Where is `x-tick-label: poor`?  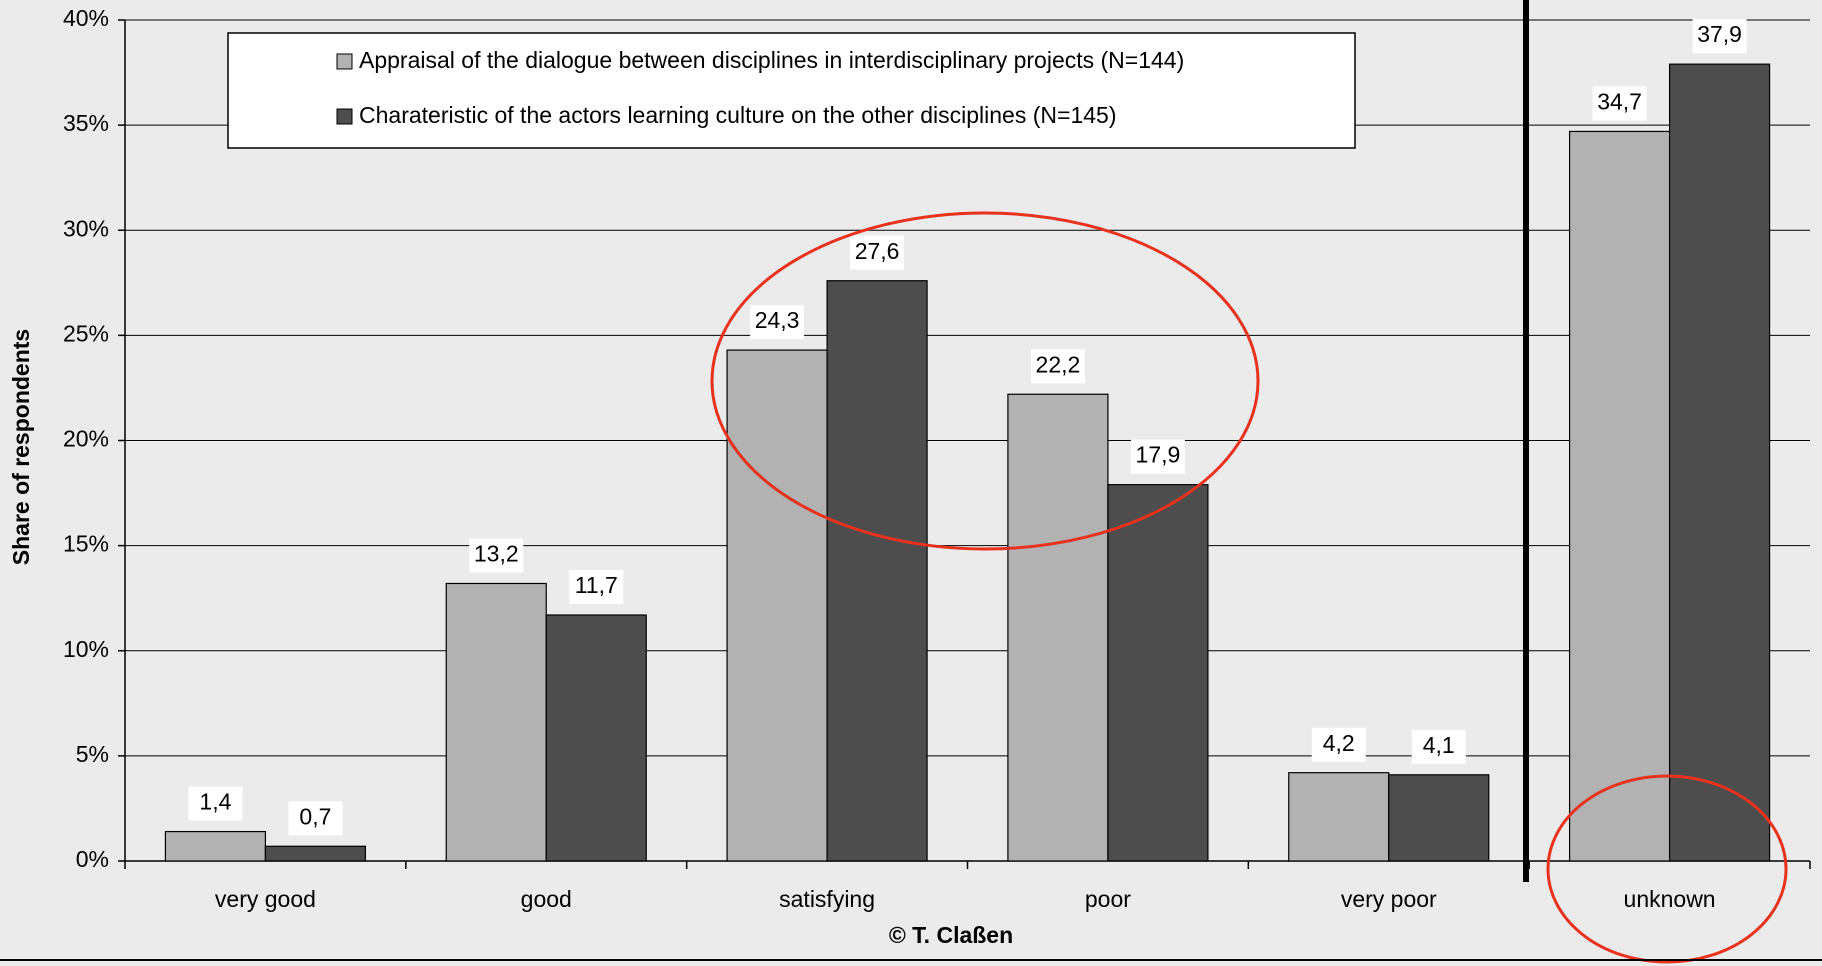
x-tick-label: poor is located at coordinates (1108, 899).